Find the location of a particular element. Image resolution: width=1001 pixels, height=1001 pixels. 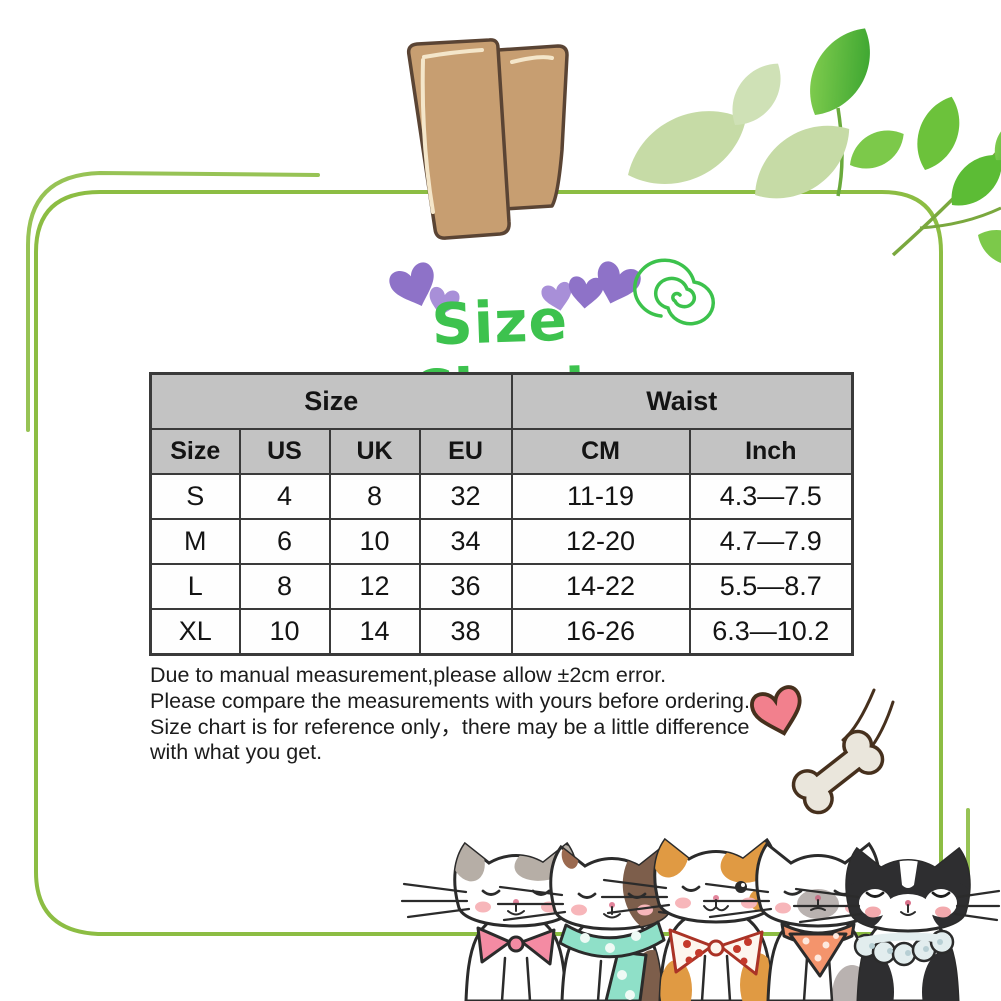

note-line: with what you get. is located at coordinates (236, 752).